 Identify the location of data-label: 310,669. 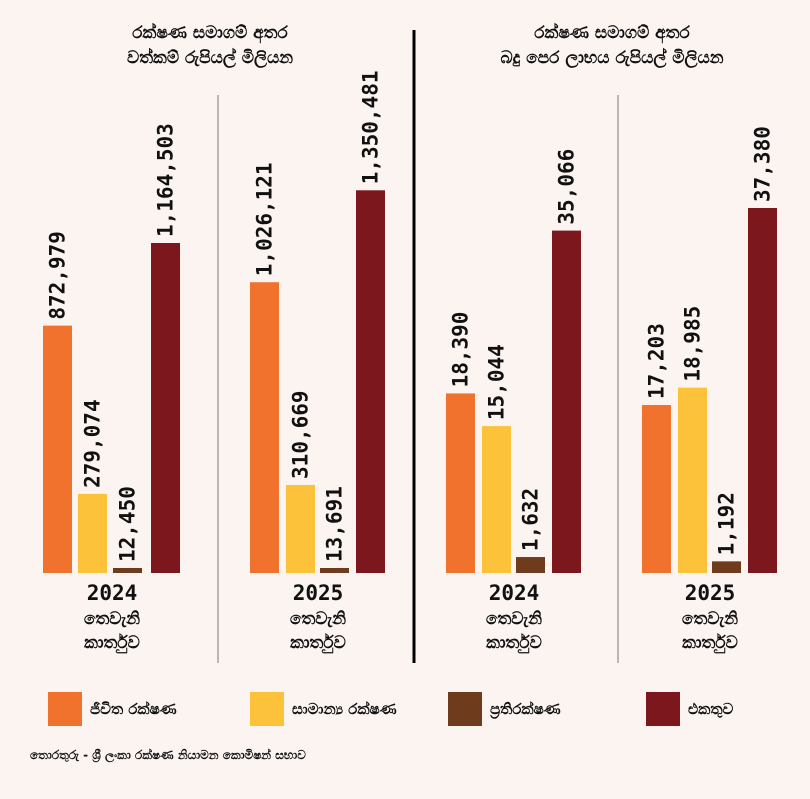
(301, 434).